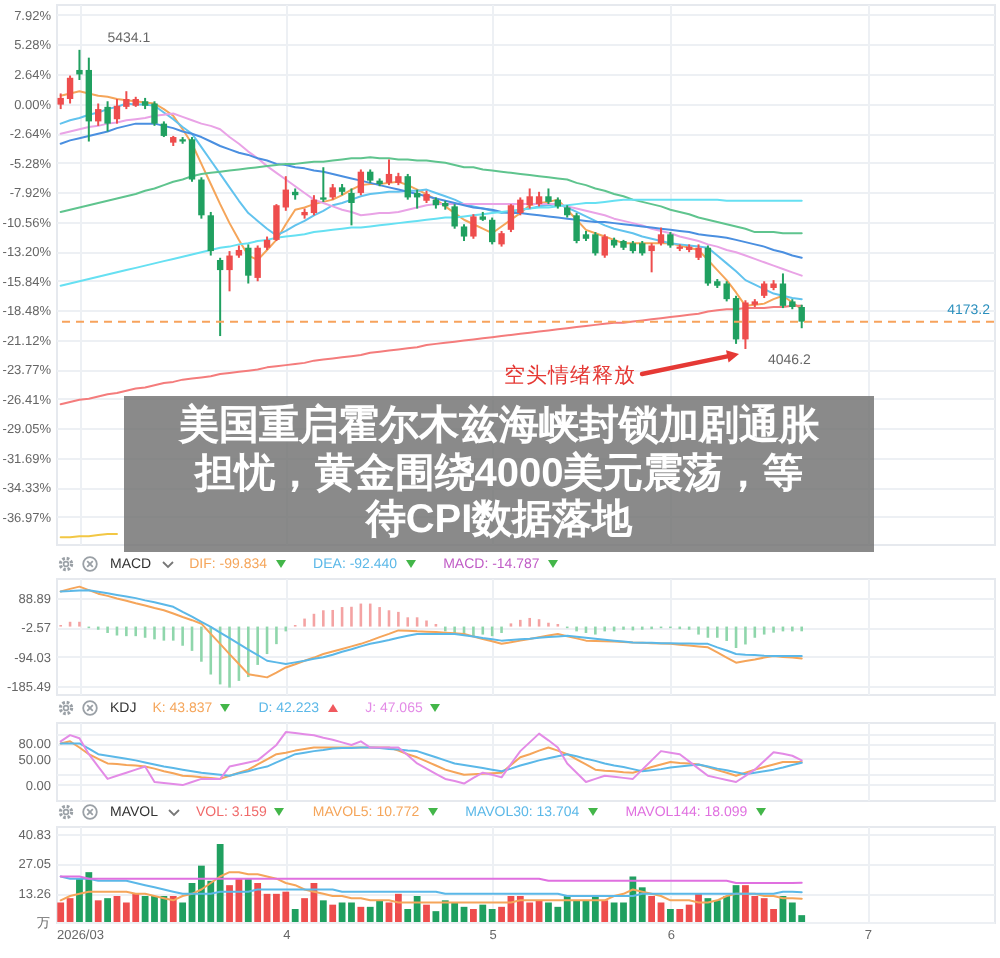 The image size is (1000, 958). Describe the element at coordinates (570, 375) in the screenshot. I see `annotation: 空头情绪释放` at that location.